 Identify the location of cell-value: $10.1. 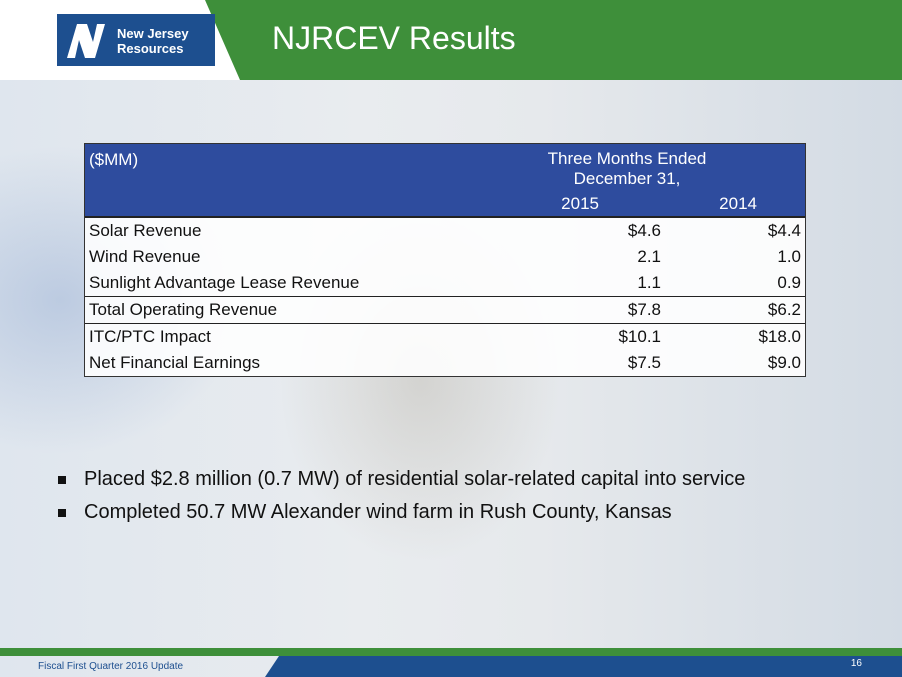
(639, 336).